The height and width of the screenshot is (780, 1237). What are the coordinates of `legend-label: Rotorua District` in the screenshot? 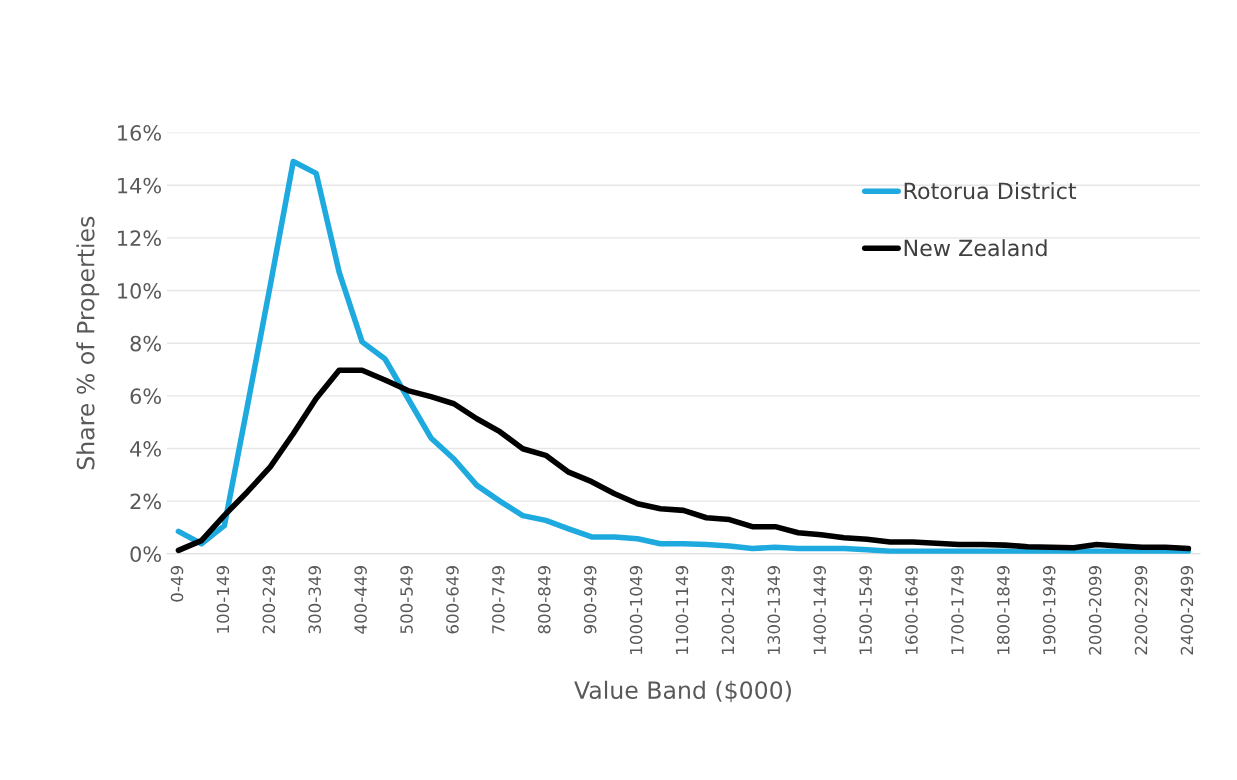 It's located at (990, 191).